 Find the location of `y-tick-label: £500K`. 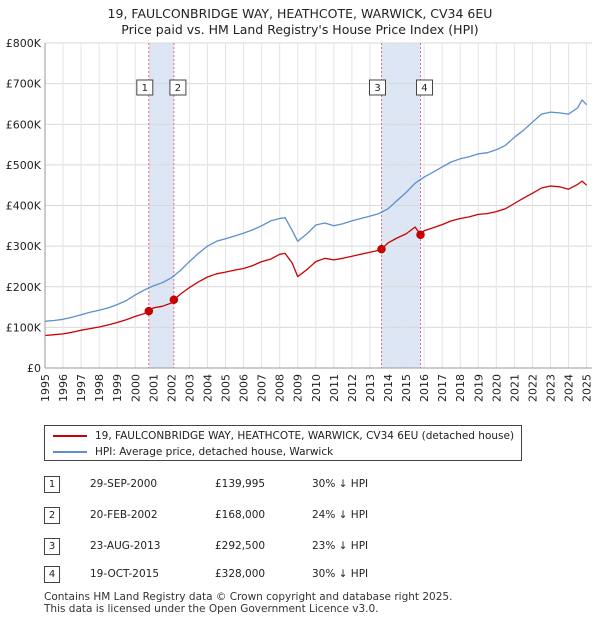

y-tick-label: £500K is located at coordinates (24, 165).